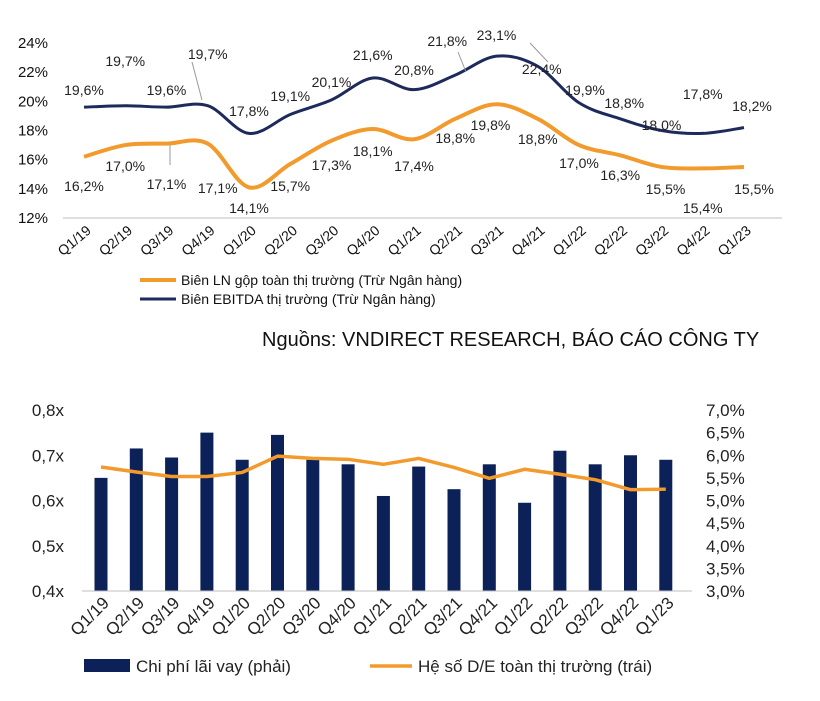 The image size is (820, 701). I want to click on x-tick-label: Q2/21, so click(407, 616).